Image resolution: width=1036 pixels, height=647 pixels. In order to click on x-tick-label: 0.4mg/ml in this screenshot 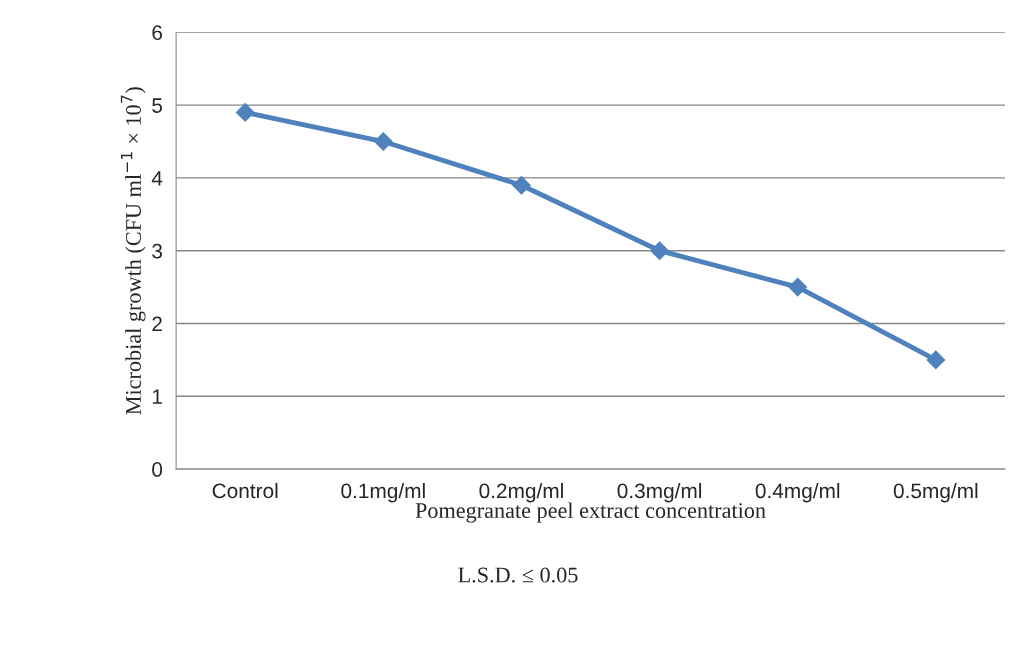, I will do `click(797, 492)`.